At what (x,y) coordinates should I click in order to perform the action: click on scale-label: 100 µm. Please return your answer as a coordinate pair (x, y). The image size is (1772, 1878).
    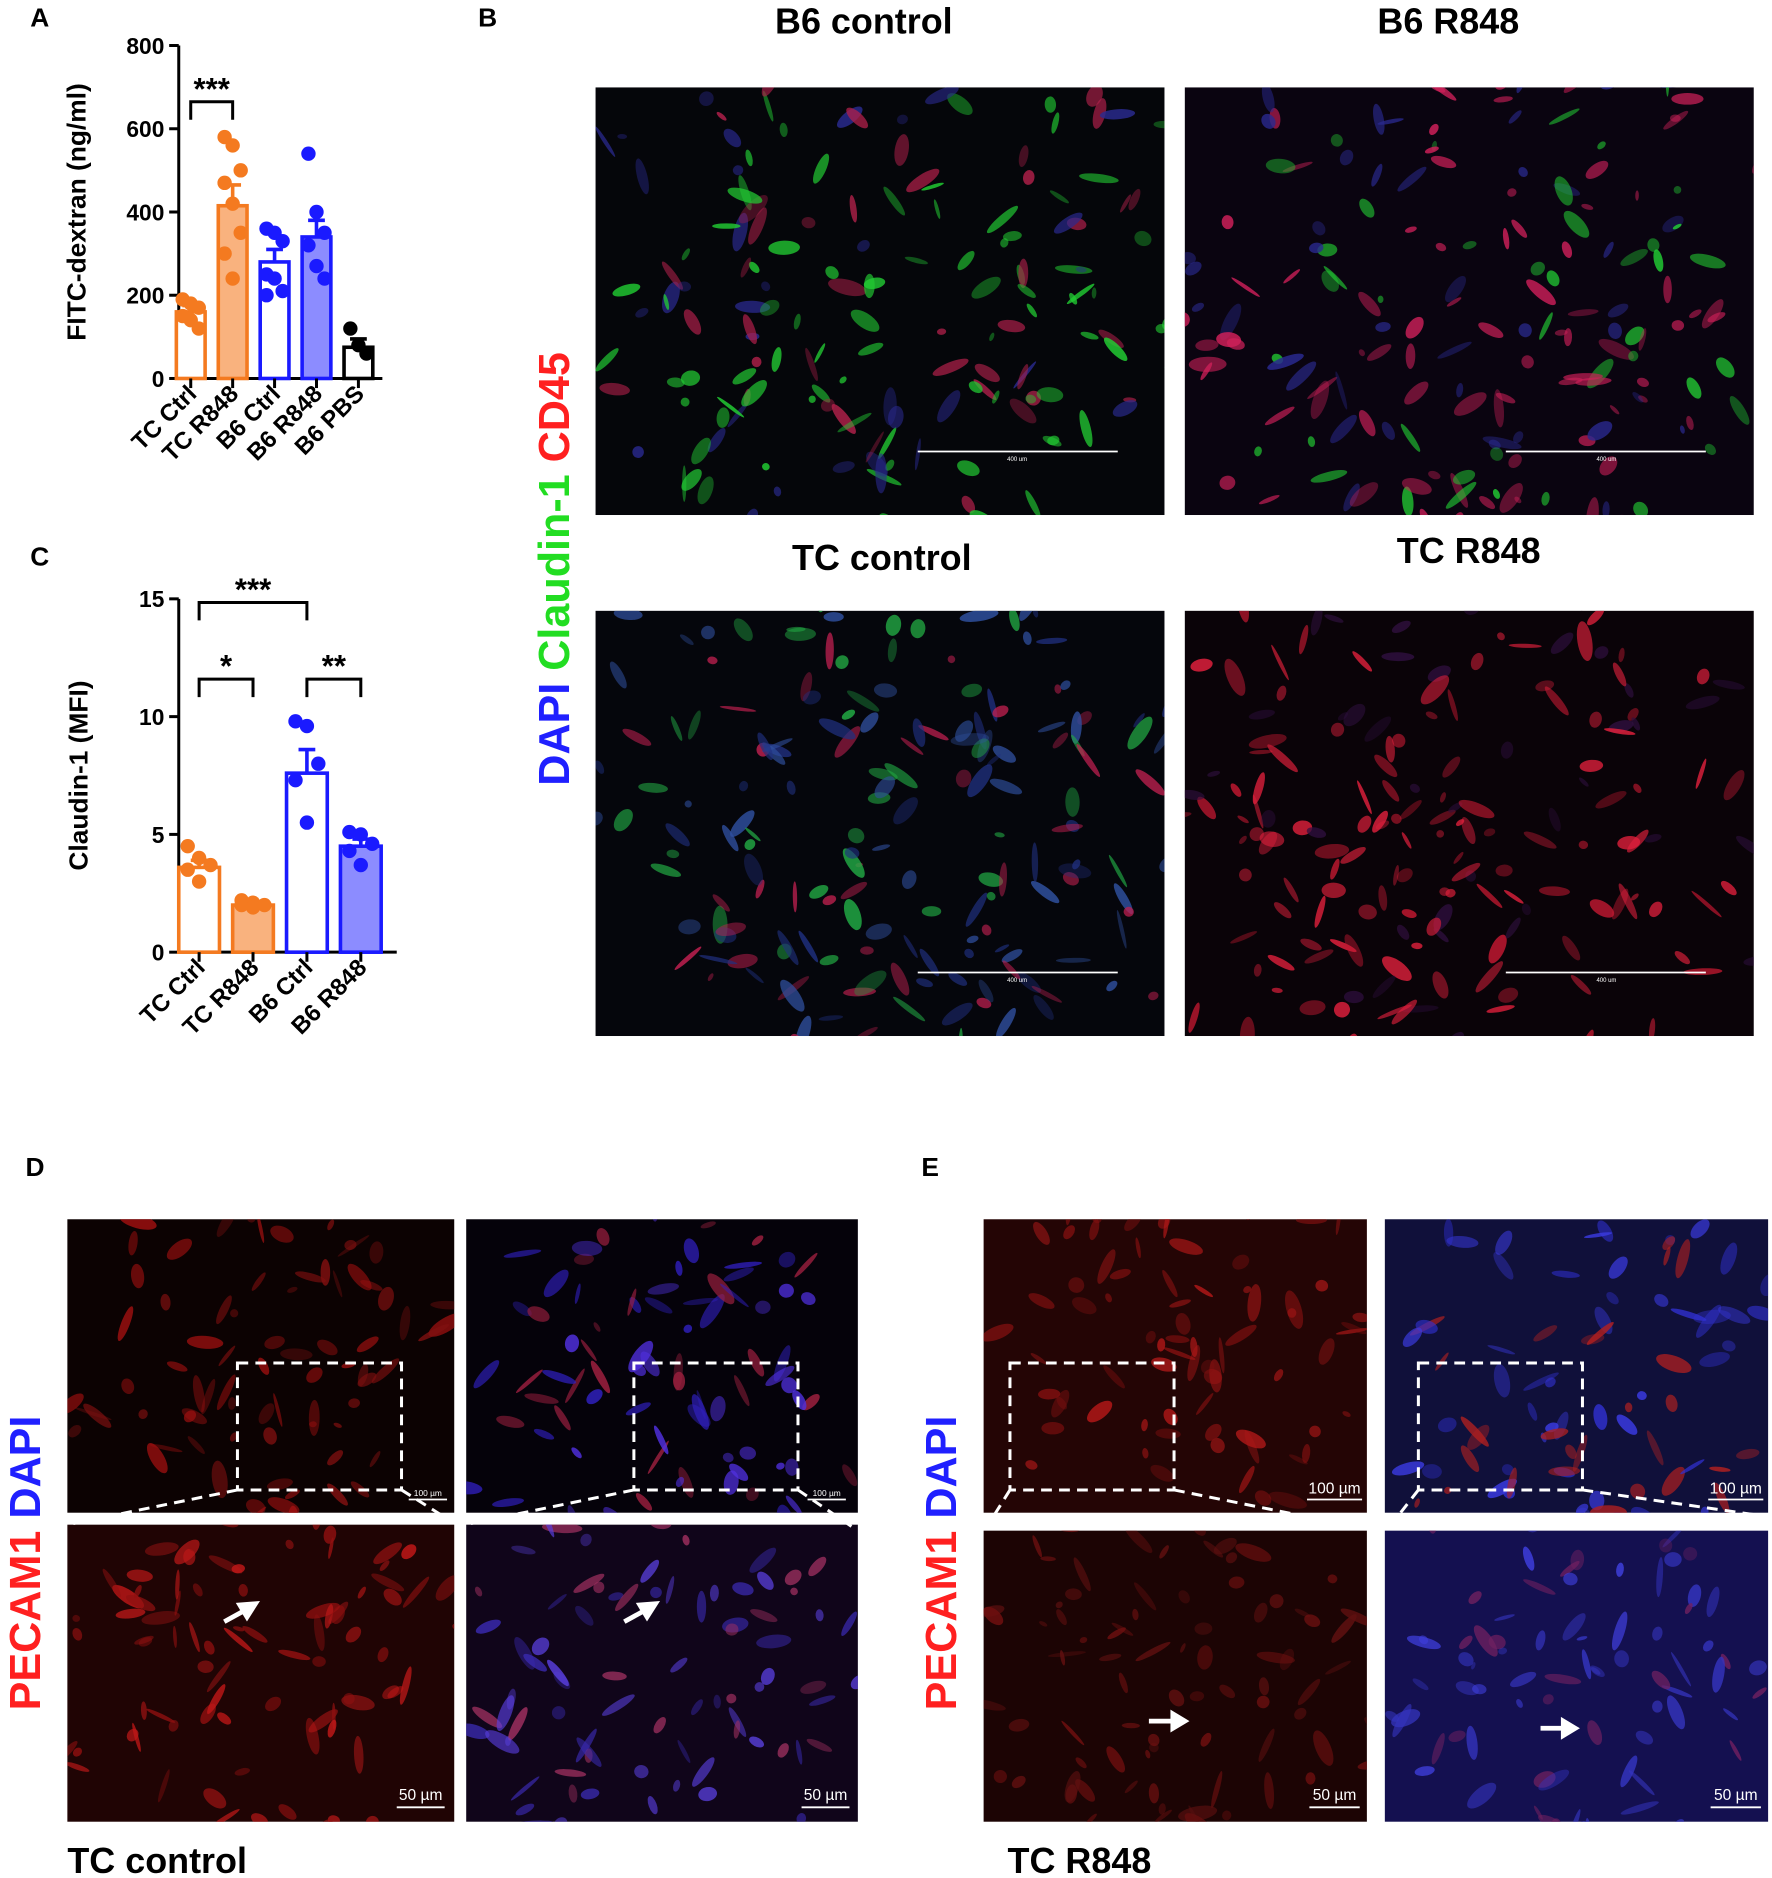
    Looking at the image, I should click on (428, 1493).